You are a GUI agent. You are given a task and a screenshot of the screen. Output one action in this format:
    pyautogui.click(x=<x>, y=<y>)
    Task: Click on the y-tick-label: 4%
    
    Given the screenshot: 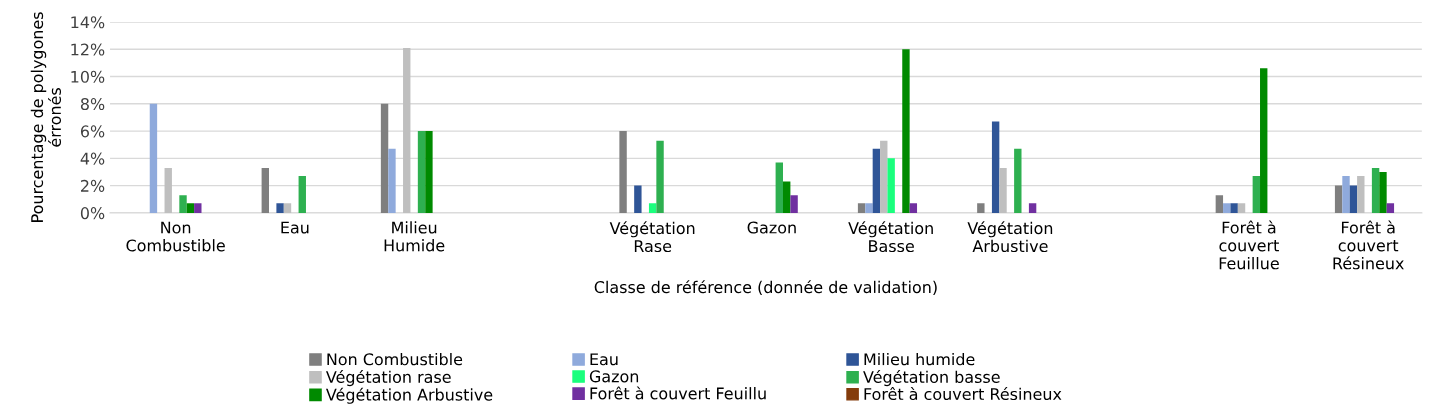 What is the action you would take?
    pyautogui.click(x=92, y=158)
    